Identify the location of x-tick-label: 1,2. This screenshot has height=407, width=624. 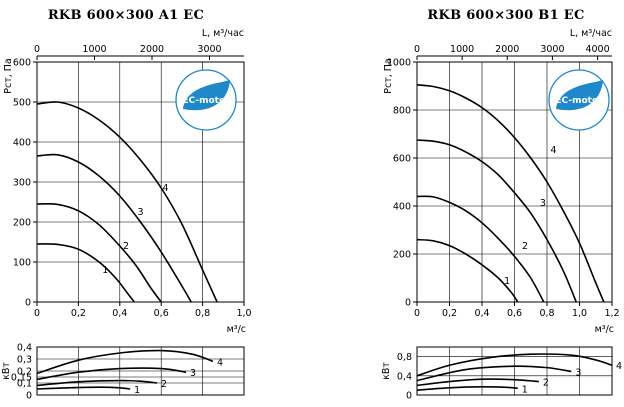
(611, 313).